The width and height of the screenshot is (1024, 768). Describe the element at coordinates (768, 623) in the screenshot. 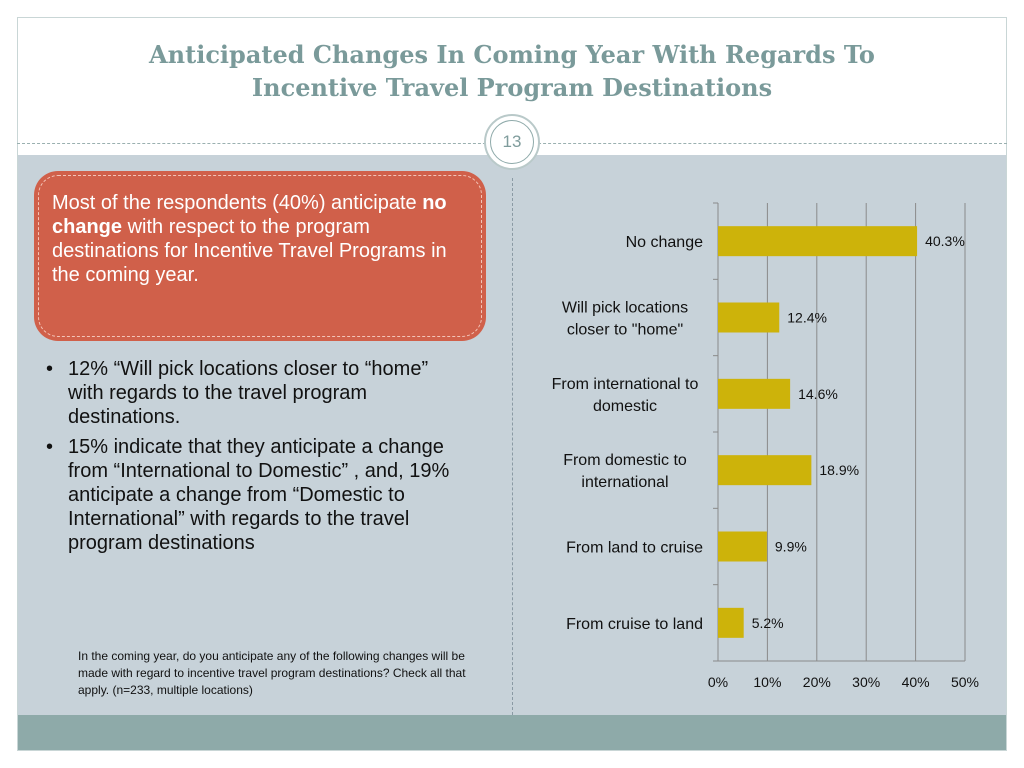

I see `data-label: 5.2%` at that location.